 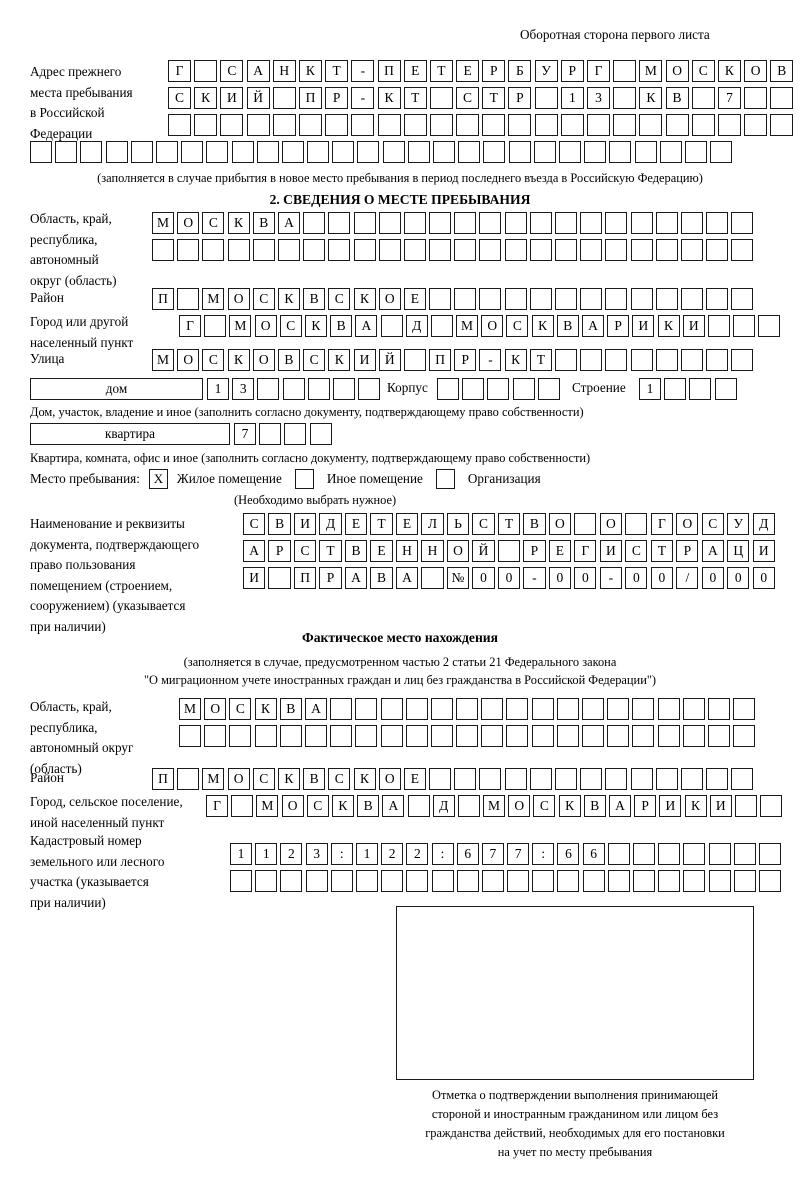 I want to click on actual-city-cell: И, so click(x=720, y=806).